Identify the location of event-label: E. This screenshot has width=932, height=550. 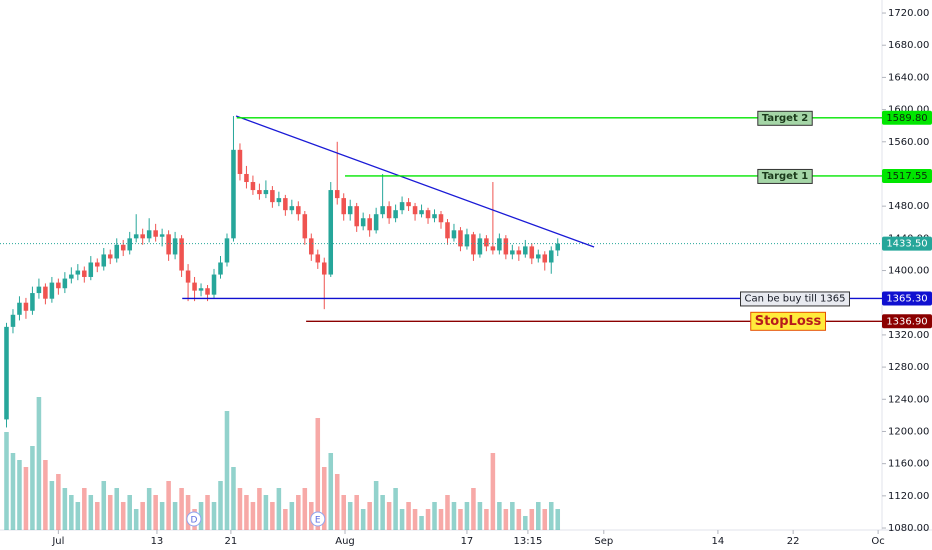
(318, 521).